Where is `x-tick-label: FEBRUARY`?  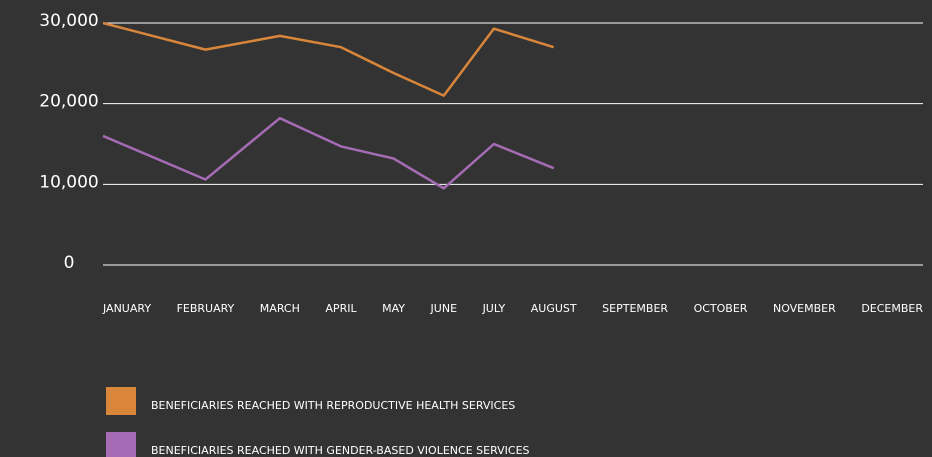
x-tick-label: FEBRUARY is located at coordinates (206, 308).